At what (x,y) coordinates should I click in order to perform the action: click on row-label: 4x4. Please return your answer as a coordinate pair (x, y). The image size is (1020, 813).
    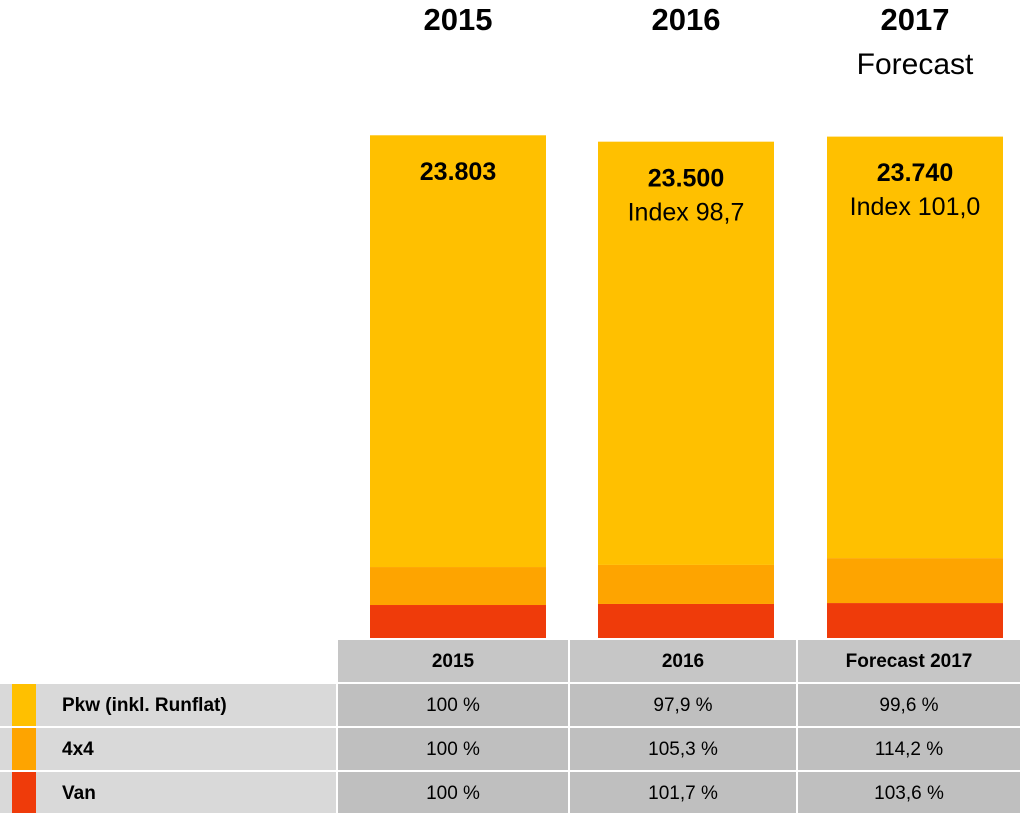
    Looking at the image, I should click on (78, 749).